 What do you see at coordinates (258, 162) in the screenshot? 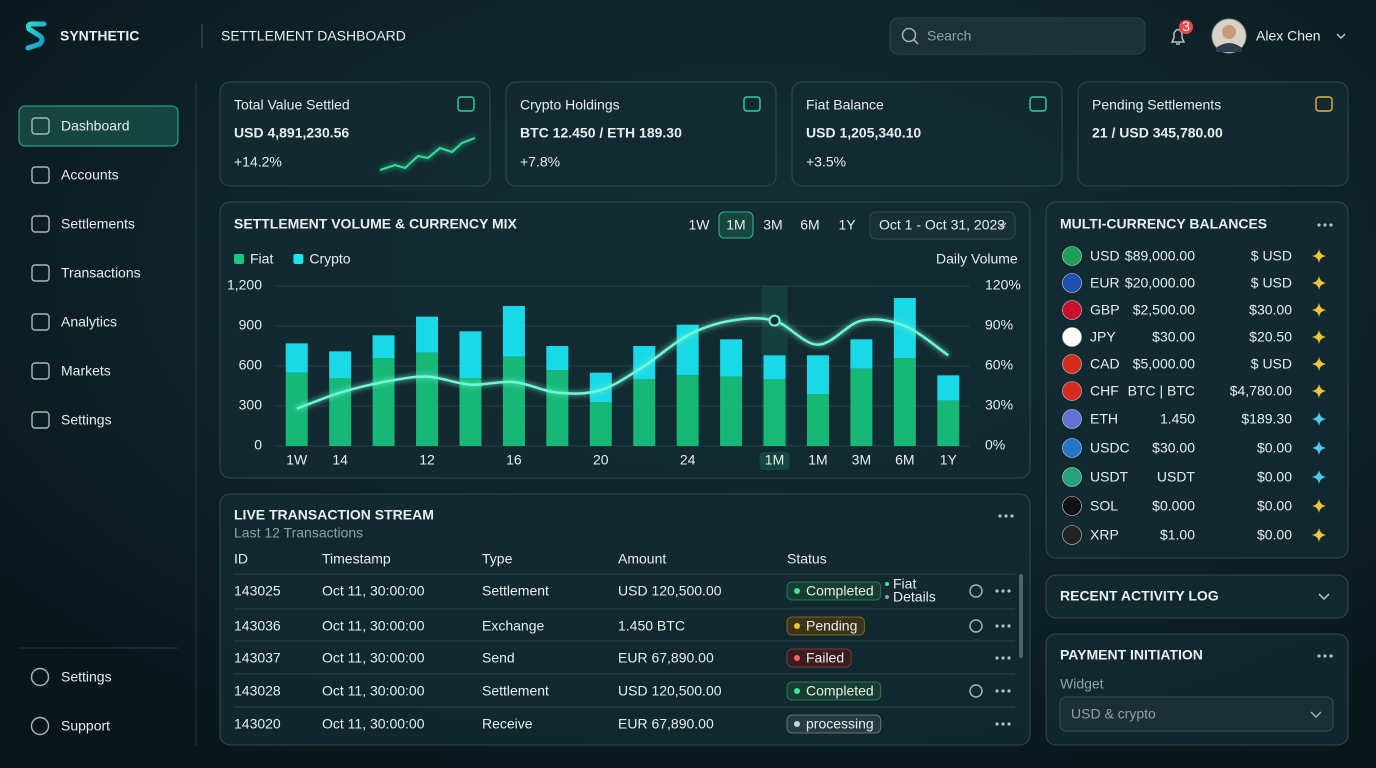
I see `card-change: +14.2%` at bounding box center [258, 162].